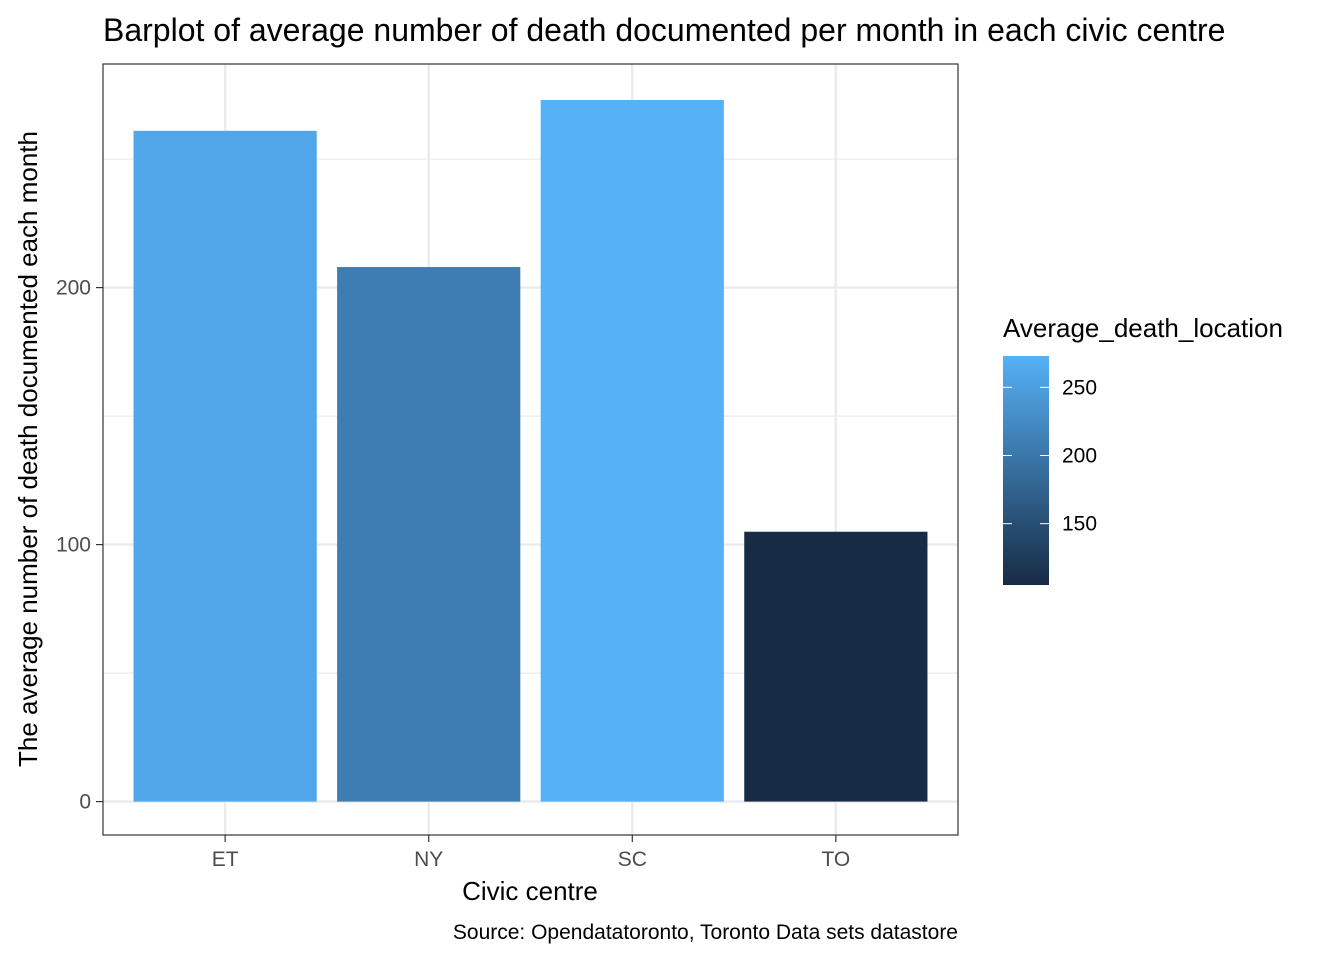  I want to click on bar-et, so click(225, 466).